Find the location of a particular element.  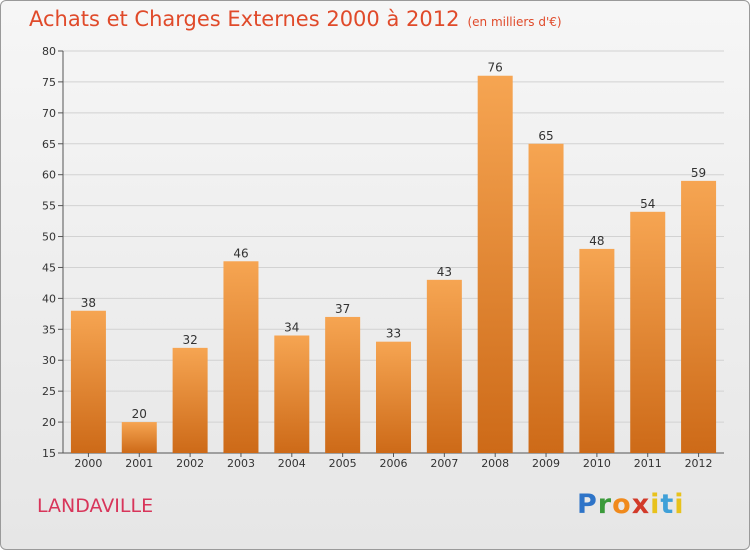

data-label-2001: 20 is located at coordinates (139, 414).